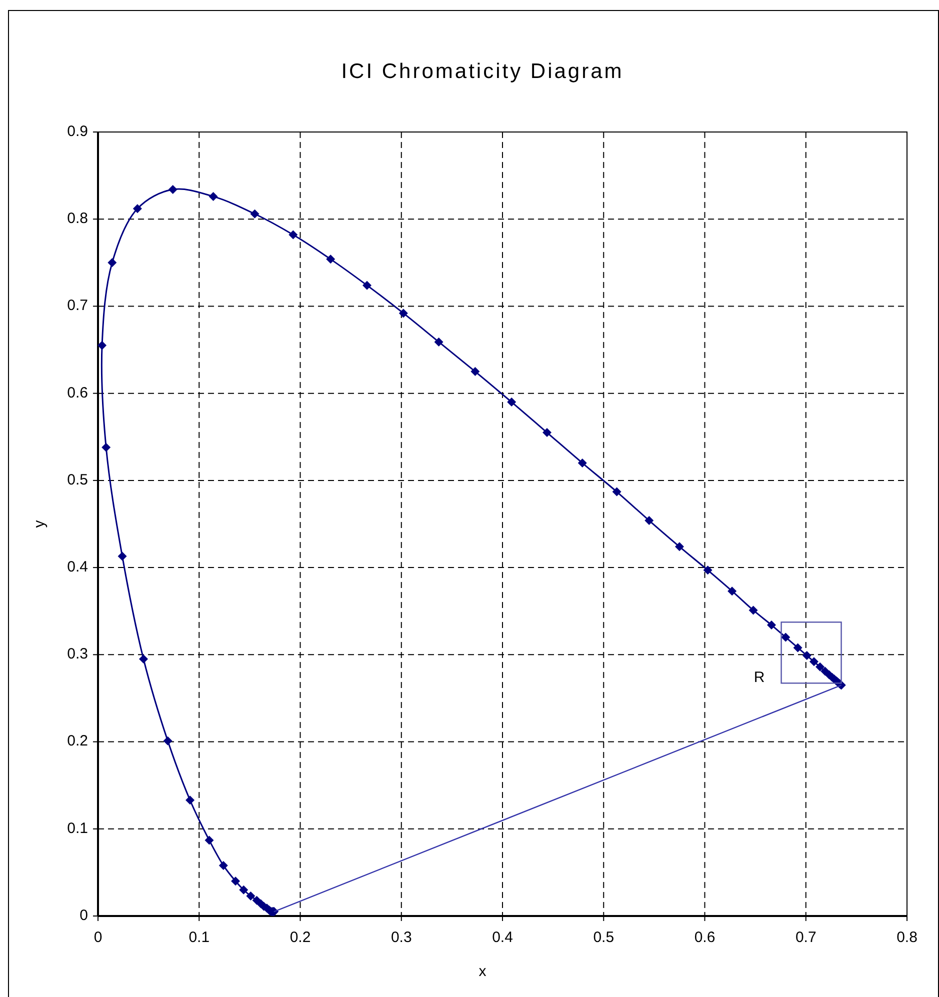 The height and width of the screenshot is (997, 939). I want to click on x-tick-label: 0.6, so click(705, 937).